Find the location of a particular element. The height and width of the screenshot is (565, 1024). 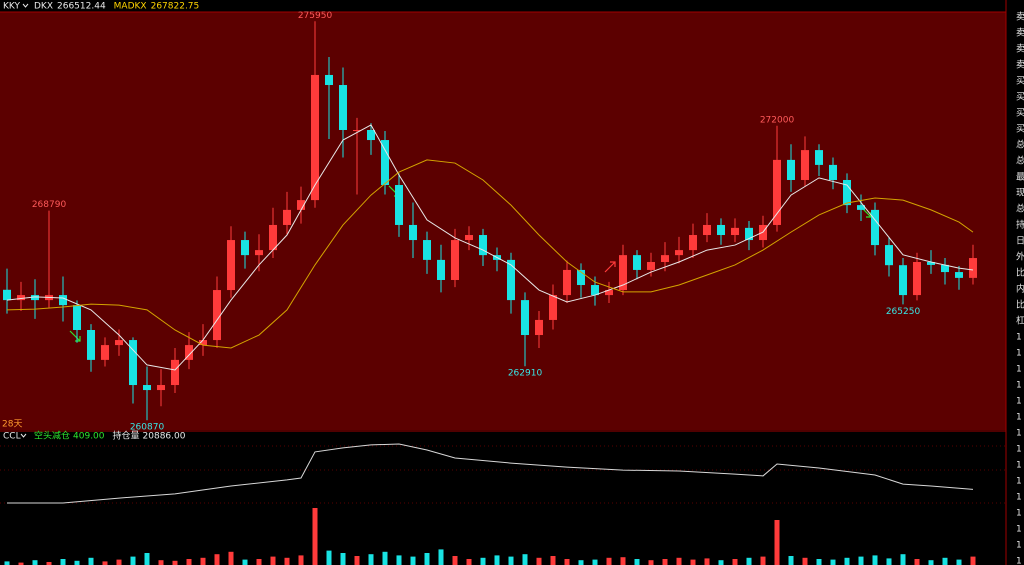

buy-arrow is located at coordinates (610, 267).